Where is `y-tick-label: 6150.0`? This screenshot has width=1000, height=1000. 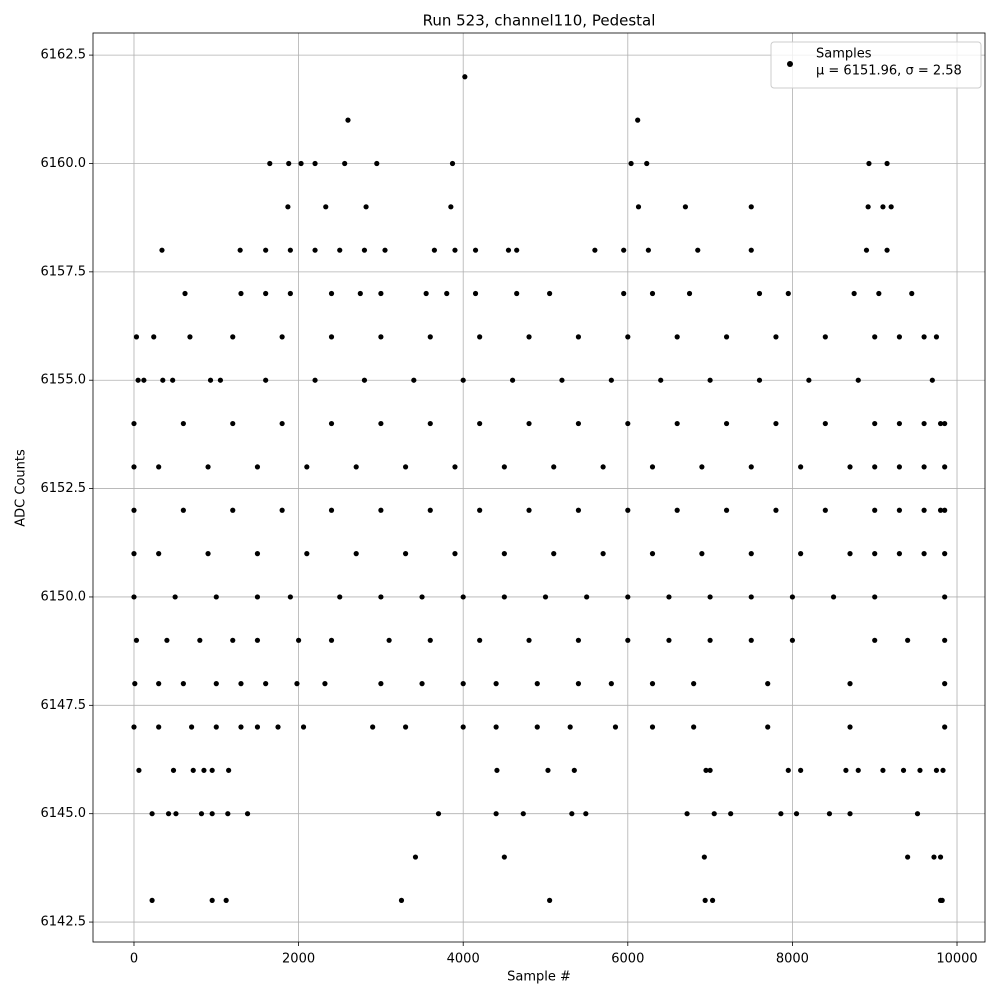 y-tick-label: 6150.0 is located at coordinates (64, 596).